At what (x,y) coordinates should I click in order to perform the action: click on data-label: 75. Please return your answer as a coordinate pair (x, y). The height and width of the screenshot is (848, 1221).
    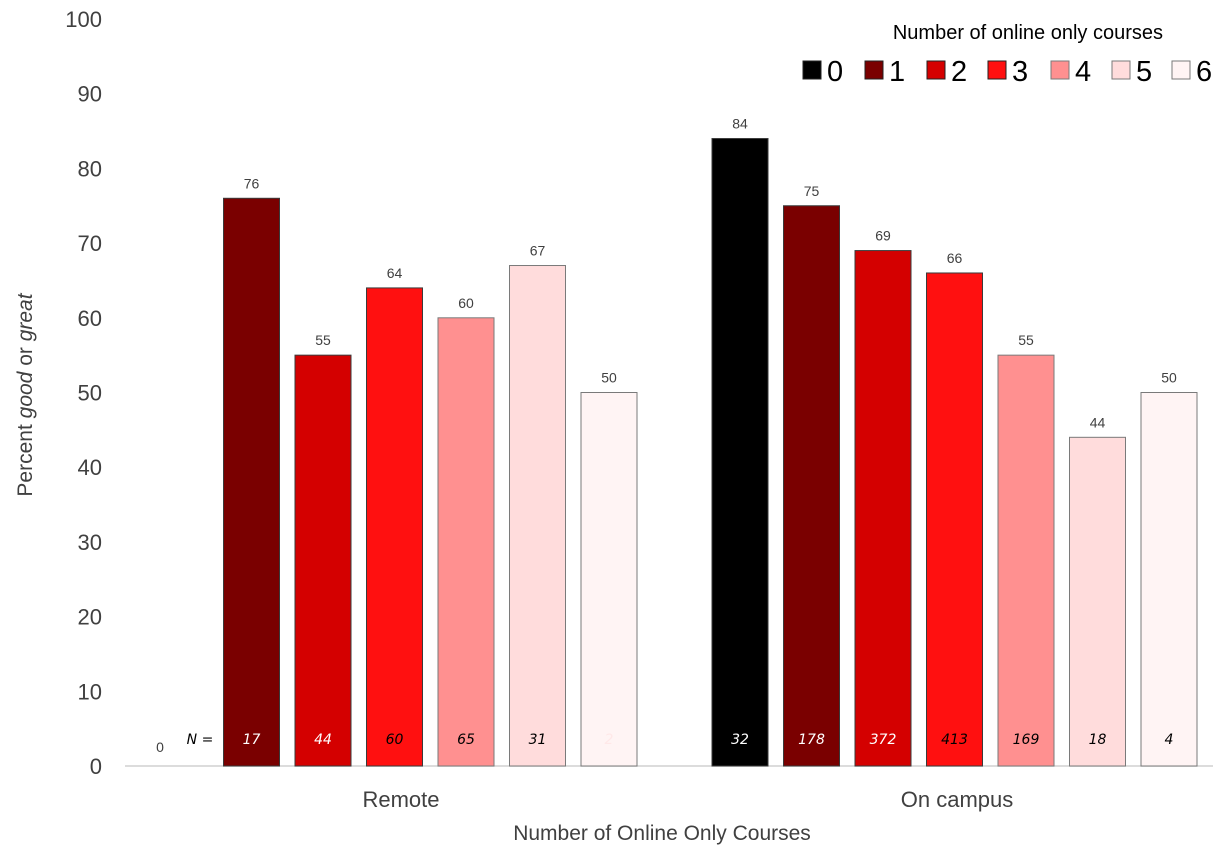
    Looking at the image, I should click on (812, 191).